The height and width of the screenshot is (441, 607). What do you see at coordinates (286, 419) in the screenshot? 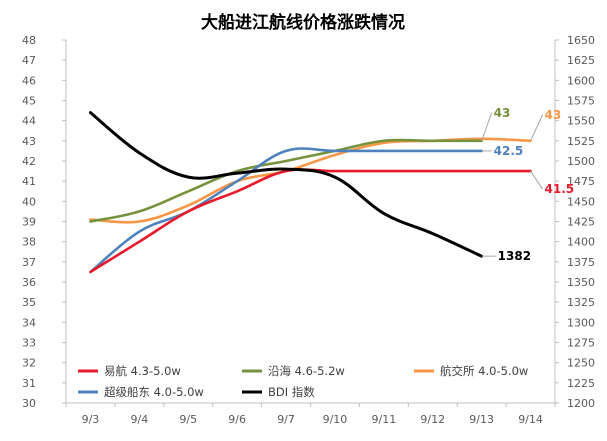
I see `x-tick-label: 9/7` at bounding box center [286, 419].